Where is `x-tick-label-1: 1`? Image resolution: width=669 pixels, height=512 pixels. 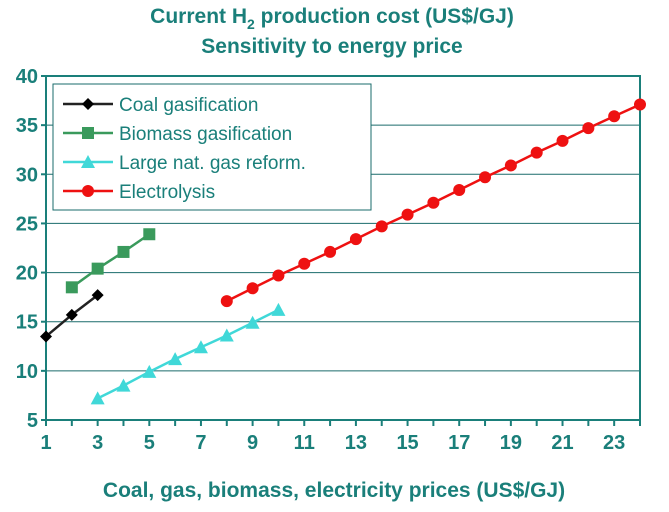 x-tick-label-1: 1 is located at coordinates (45, 443).